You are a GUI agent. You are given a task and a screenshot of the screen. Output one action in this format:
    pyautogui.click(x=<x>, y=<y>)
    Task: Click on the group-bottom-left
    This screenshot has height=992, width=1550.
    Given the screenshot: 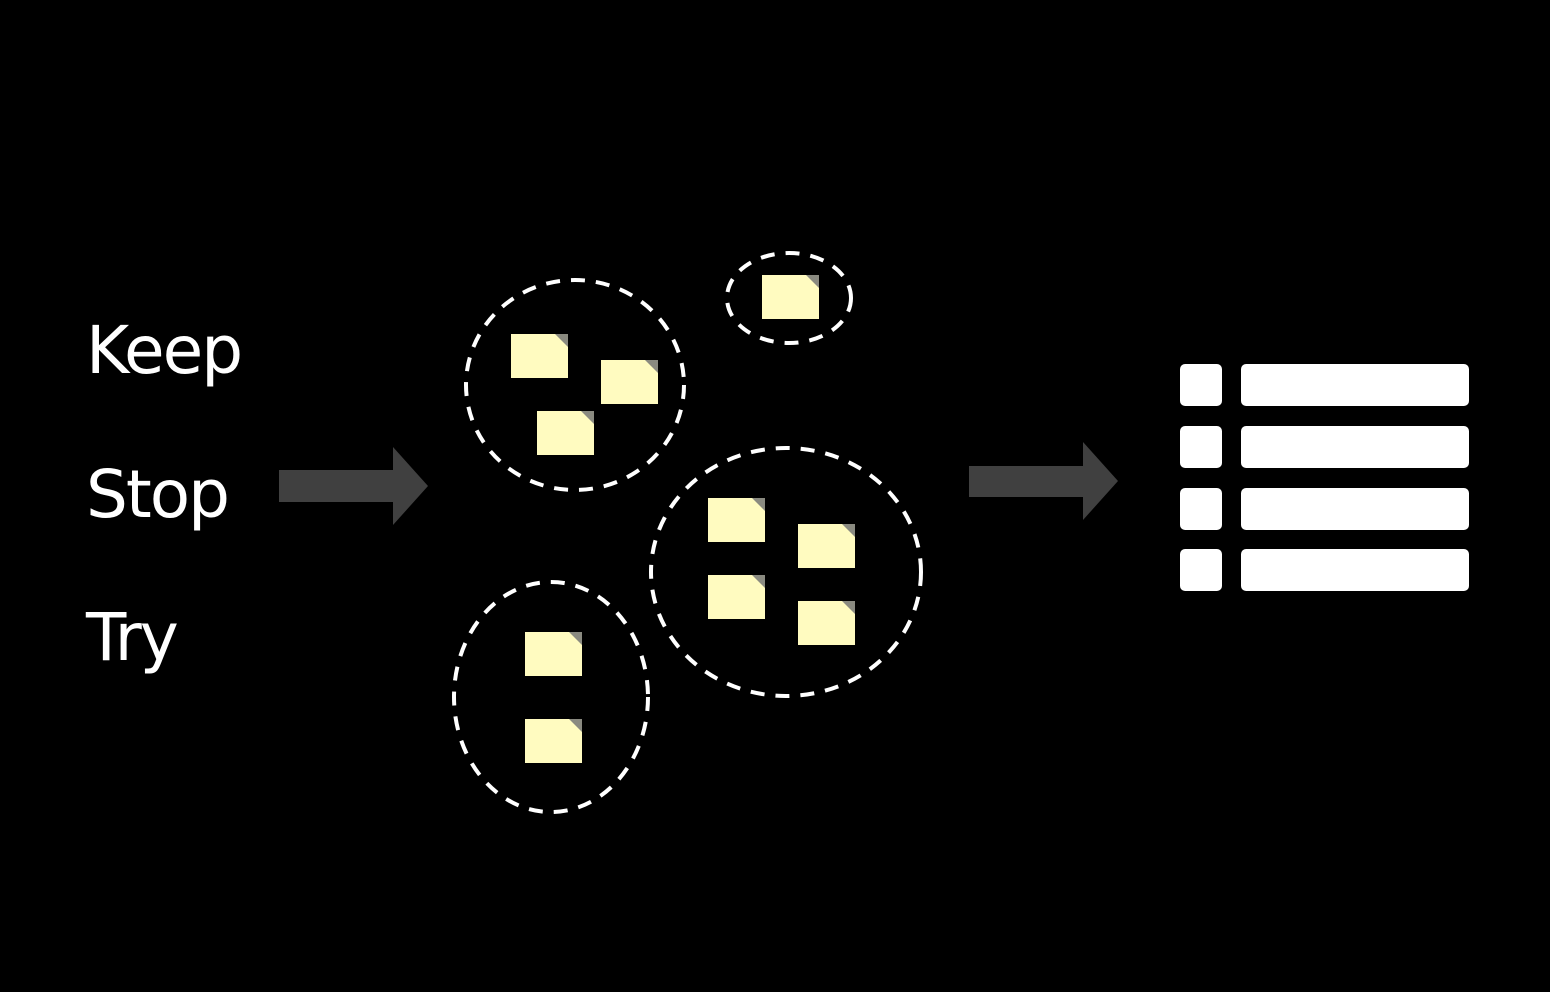 What is the action you would take?
    pyautogui.click(x=551, y=697)
    